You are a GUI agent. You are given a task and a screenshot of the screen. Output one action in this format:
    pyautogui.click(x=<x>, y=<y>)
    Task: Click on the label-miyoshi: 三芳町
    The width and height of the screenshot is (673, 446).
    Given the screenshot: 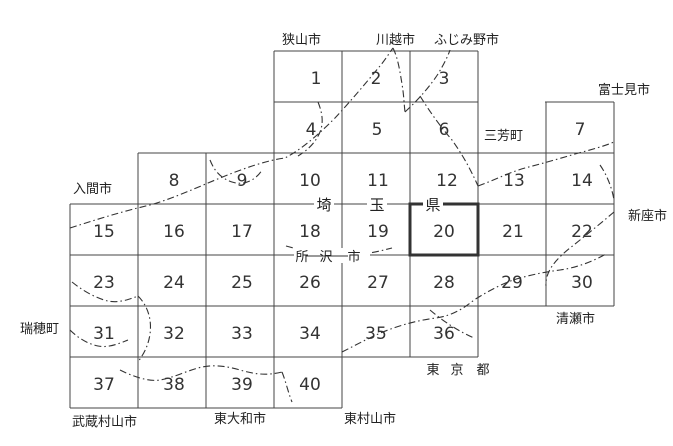 What is the action you would take?
    pyautogui.click(x=503, y=136)
    